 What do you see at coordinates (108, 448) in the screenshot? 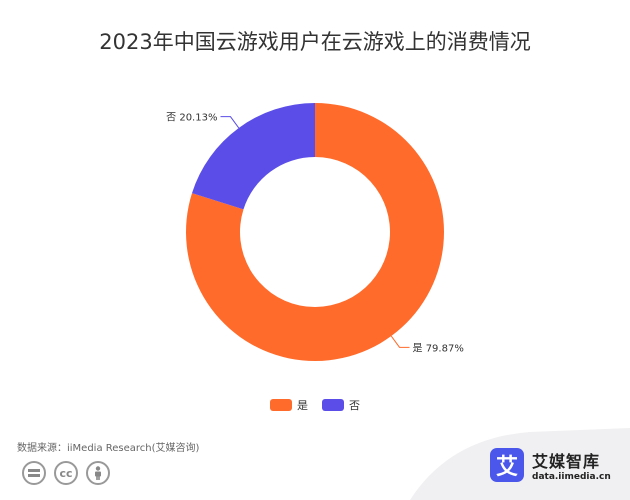
I see `data-source: 数据来源：iiMedia Research(艾媒咨询)` at bounding box center [108, 448].